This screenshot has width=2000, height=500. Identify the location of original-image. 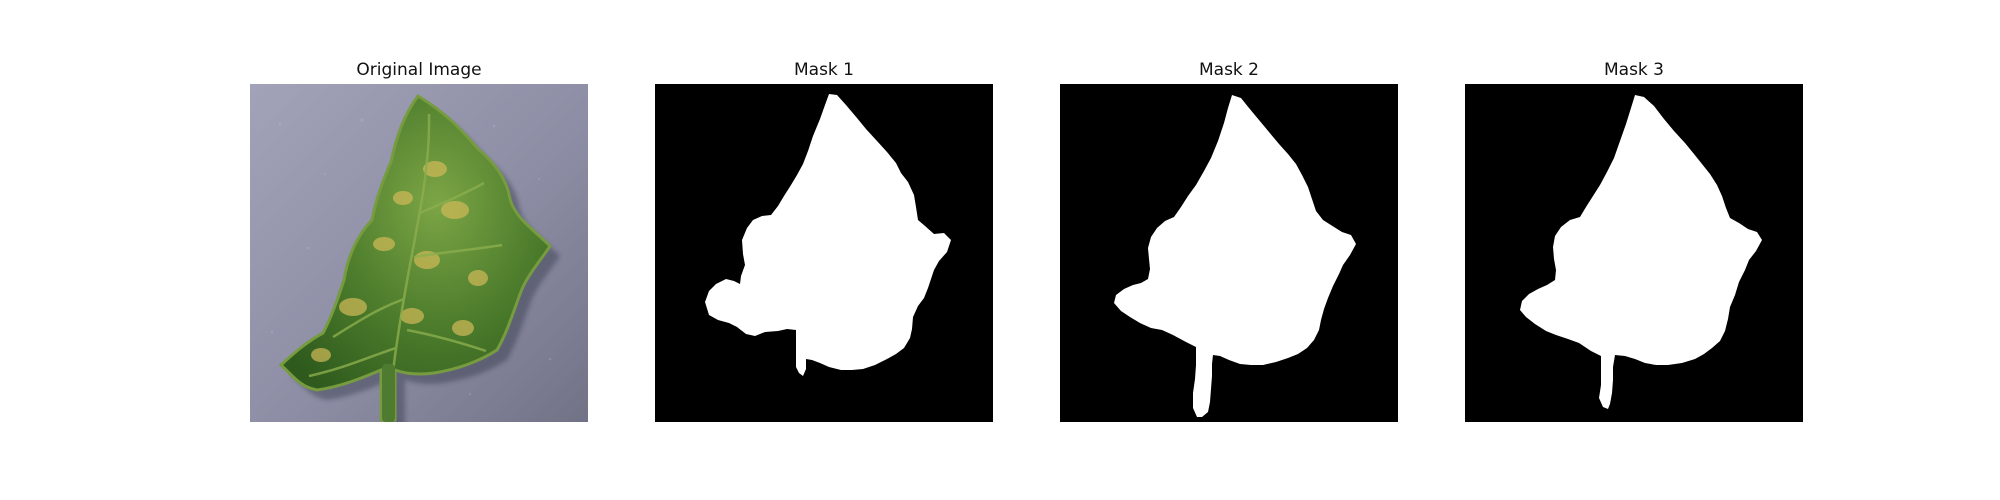
(419, 253).